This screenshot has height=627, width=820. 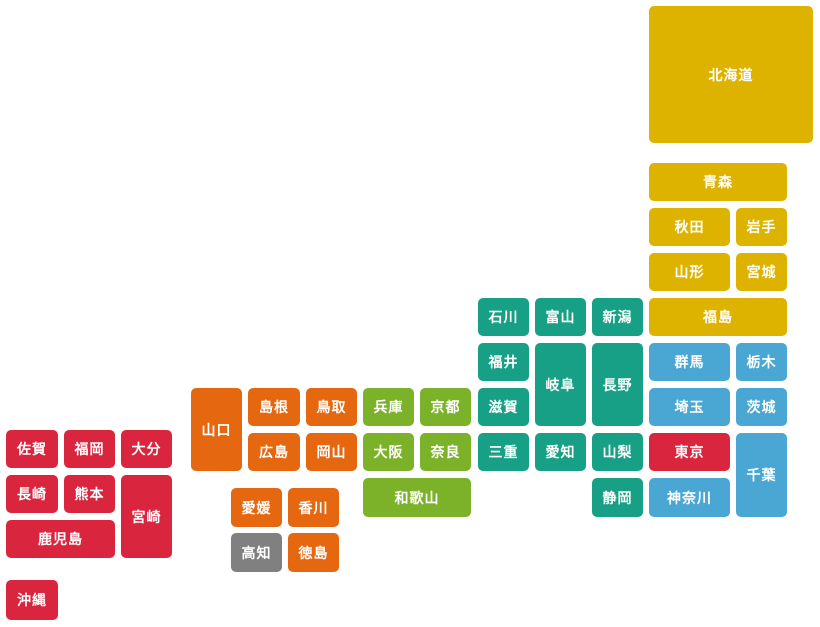 I want to click on prefecture-ehime: 愛媛, so click(x=256, y=507).